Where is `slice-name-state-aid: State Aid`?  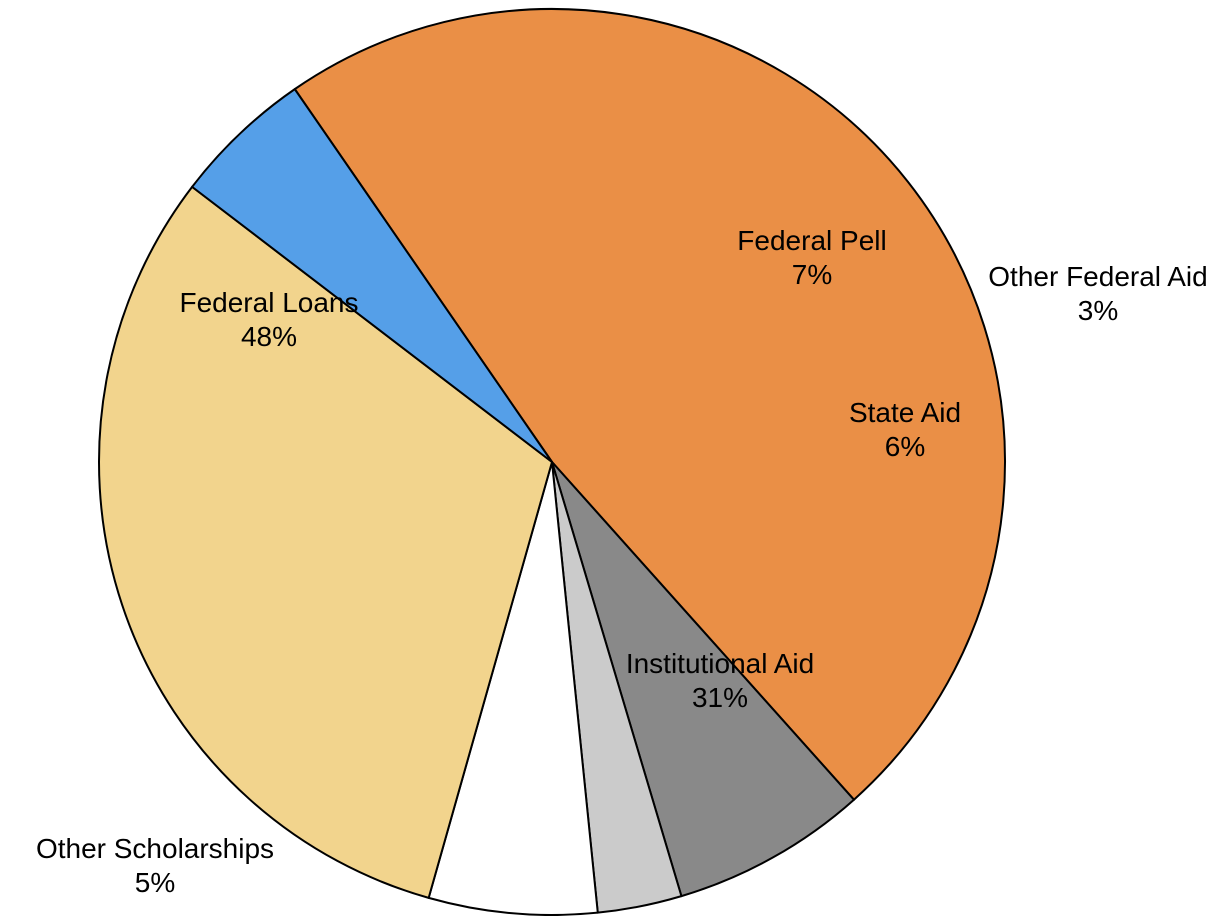
slice-name-state-aid: State Aid is located at coordinates (905, 412).